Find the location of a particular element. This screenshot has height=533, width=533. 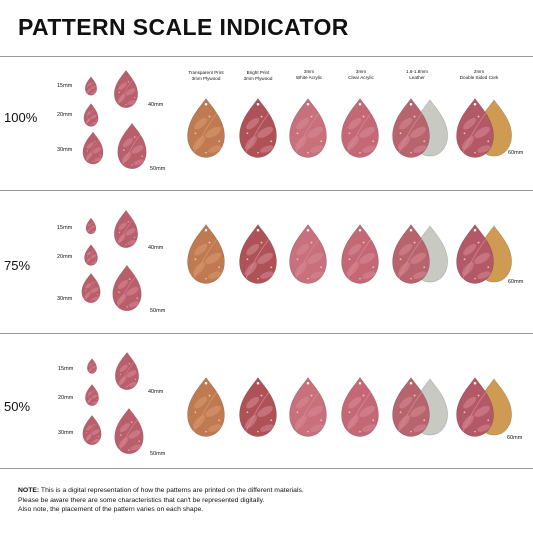

note-prefix: NOTE: is located at coordinates (29, 490).